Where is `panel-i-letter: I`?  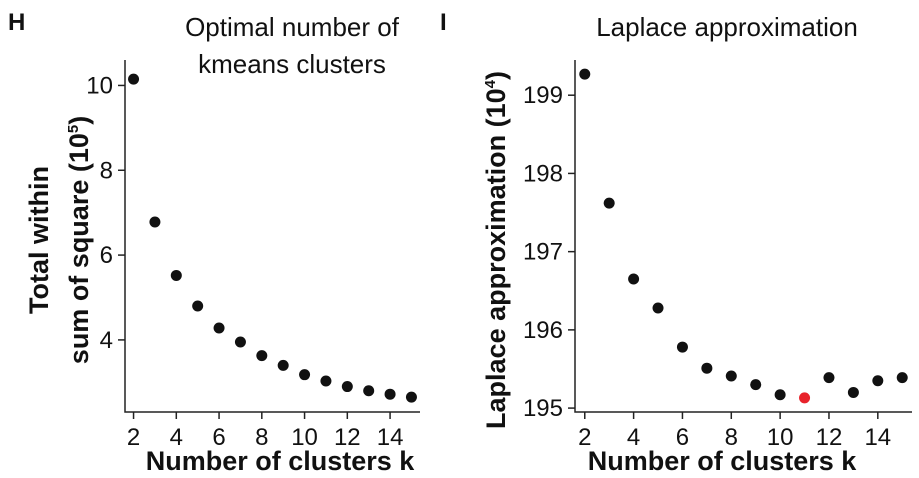
panel-i-letter: I is located at coordinates (443, 22).